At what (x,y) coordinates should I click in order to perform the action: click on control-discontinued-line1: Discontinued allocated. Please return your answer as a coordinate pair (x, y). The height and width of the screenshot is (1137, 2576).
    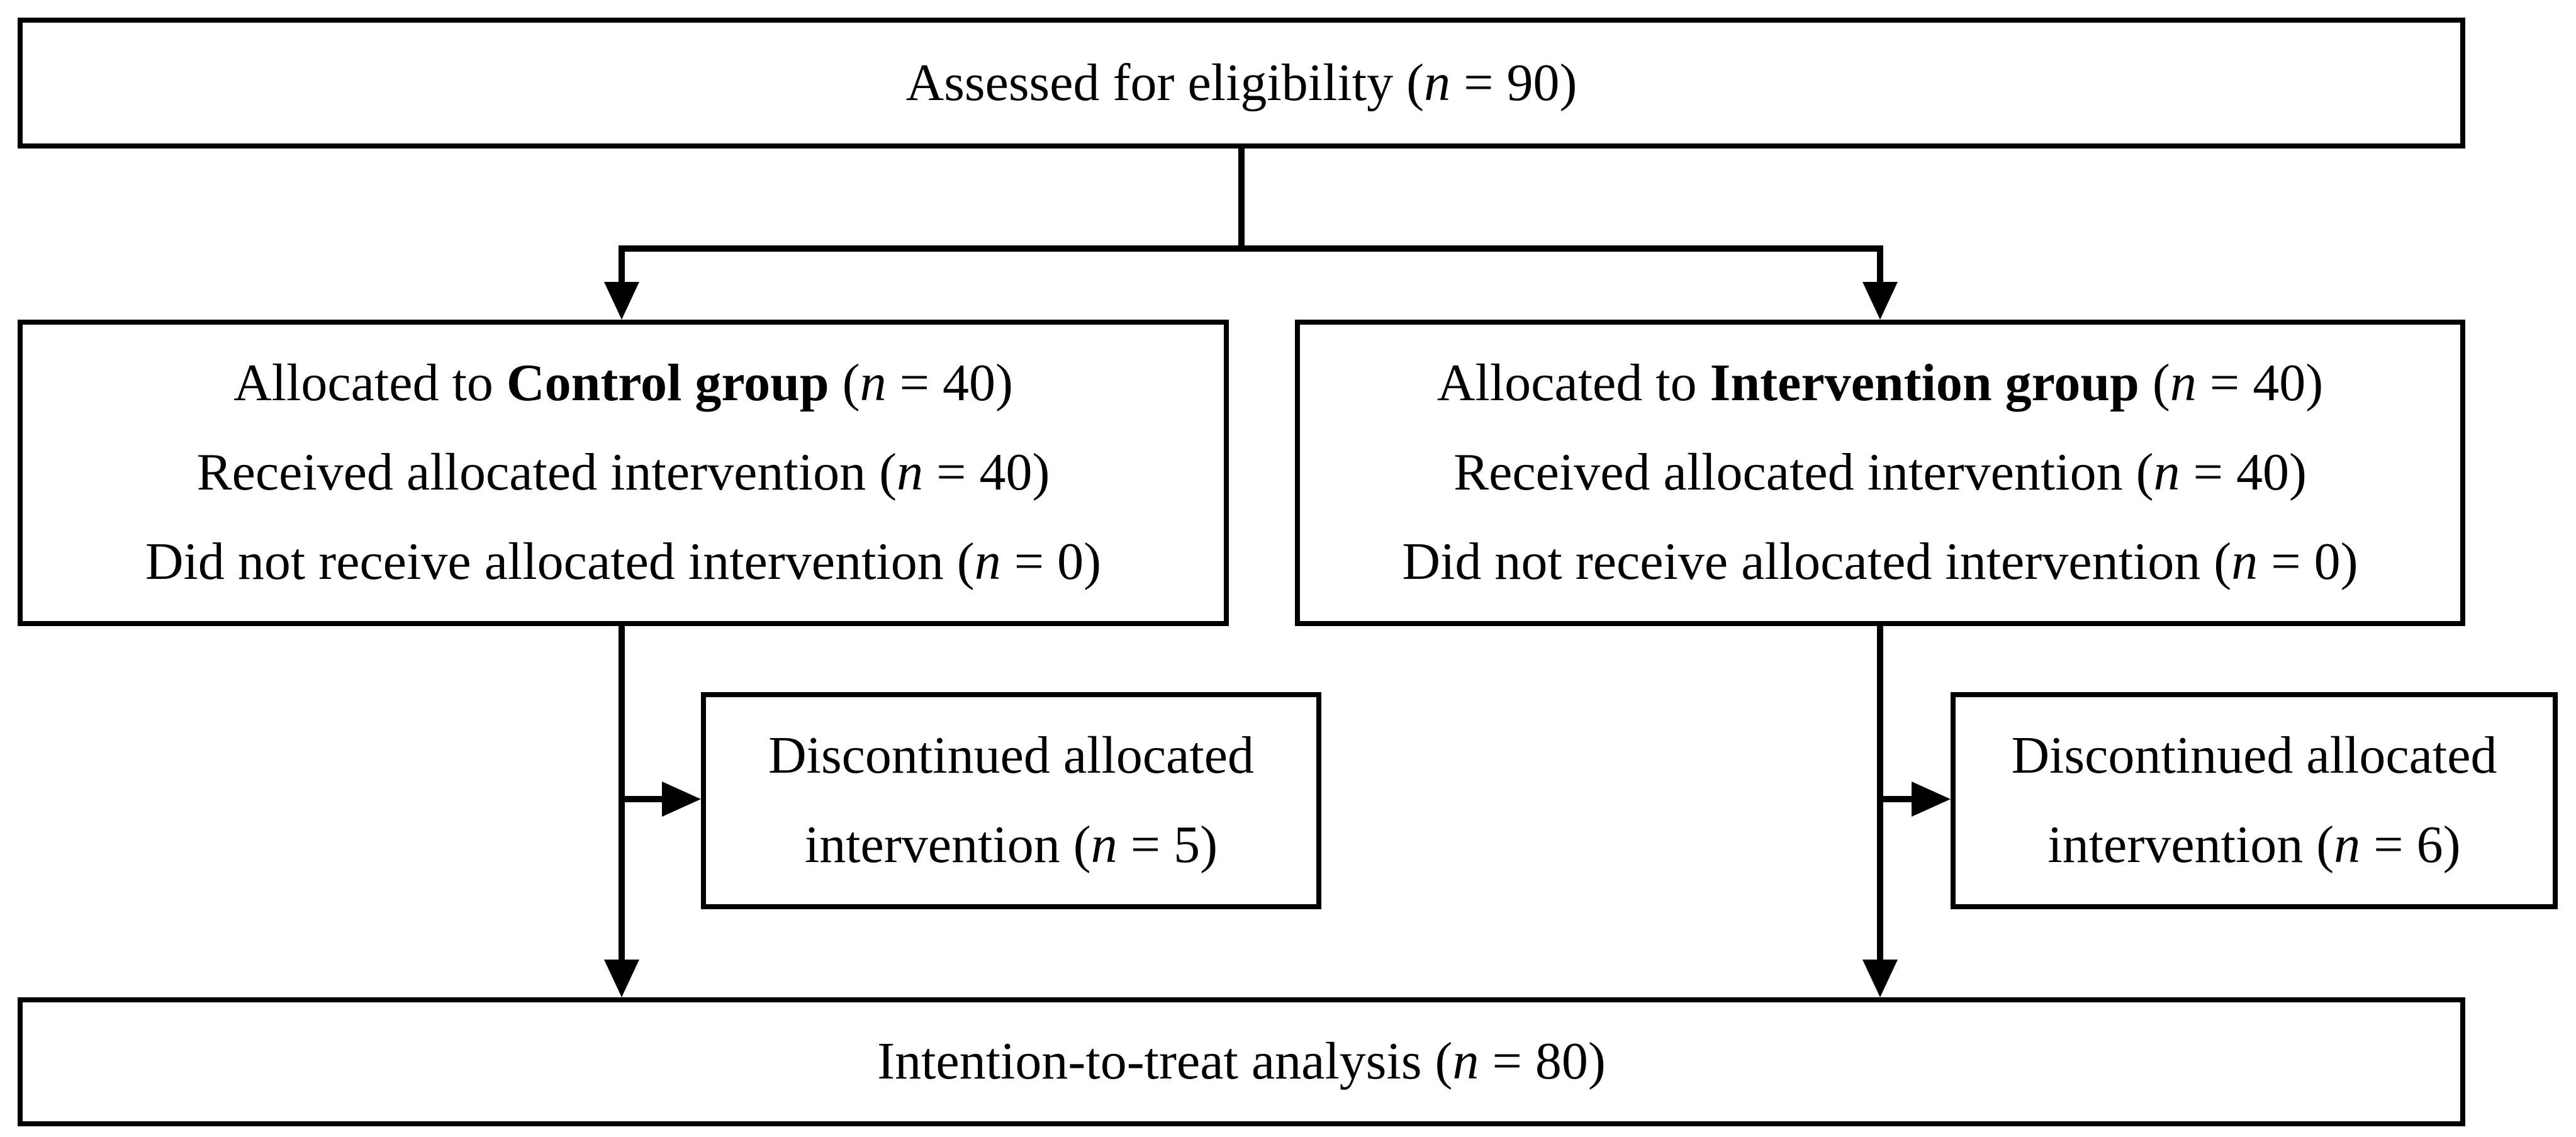
    Looking at the image, I should click on (1011, 755).